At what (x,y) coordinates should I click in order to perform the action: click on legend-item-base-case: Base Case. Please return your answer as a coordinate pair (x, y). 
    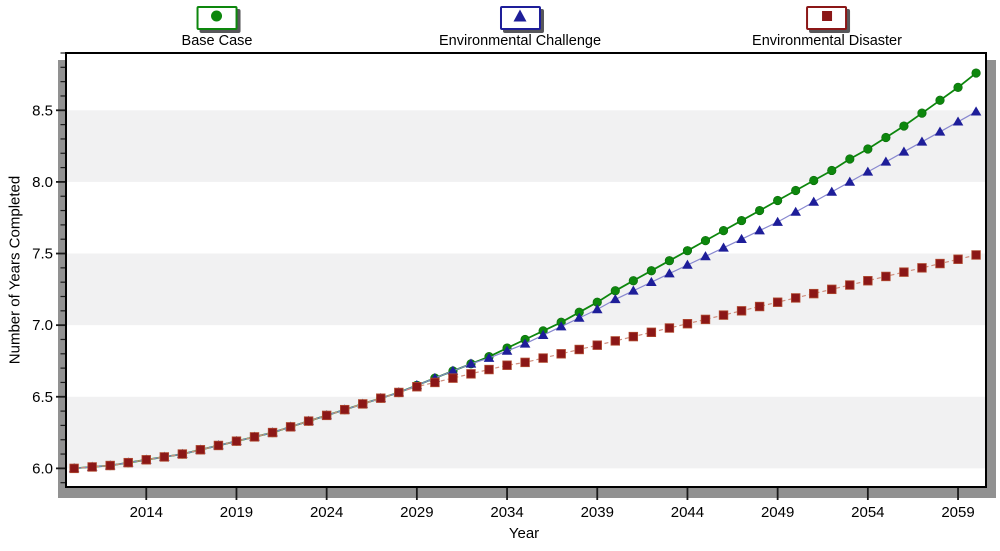
    Looking at the image, I should click on (217, 28).